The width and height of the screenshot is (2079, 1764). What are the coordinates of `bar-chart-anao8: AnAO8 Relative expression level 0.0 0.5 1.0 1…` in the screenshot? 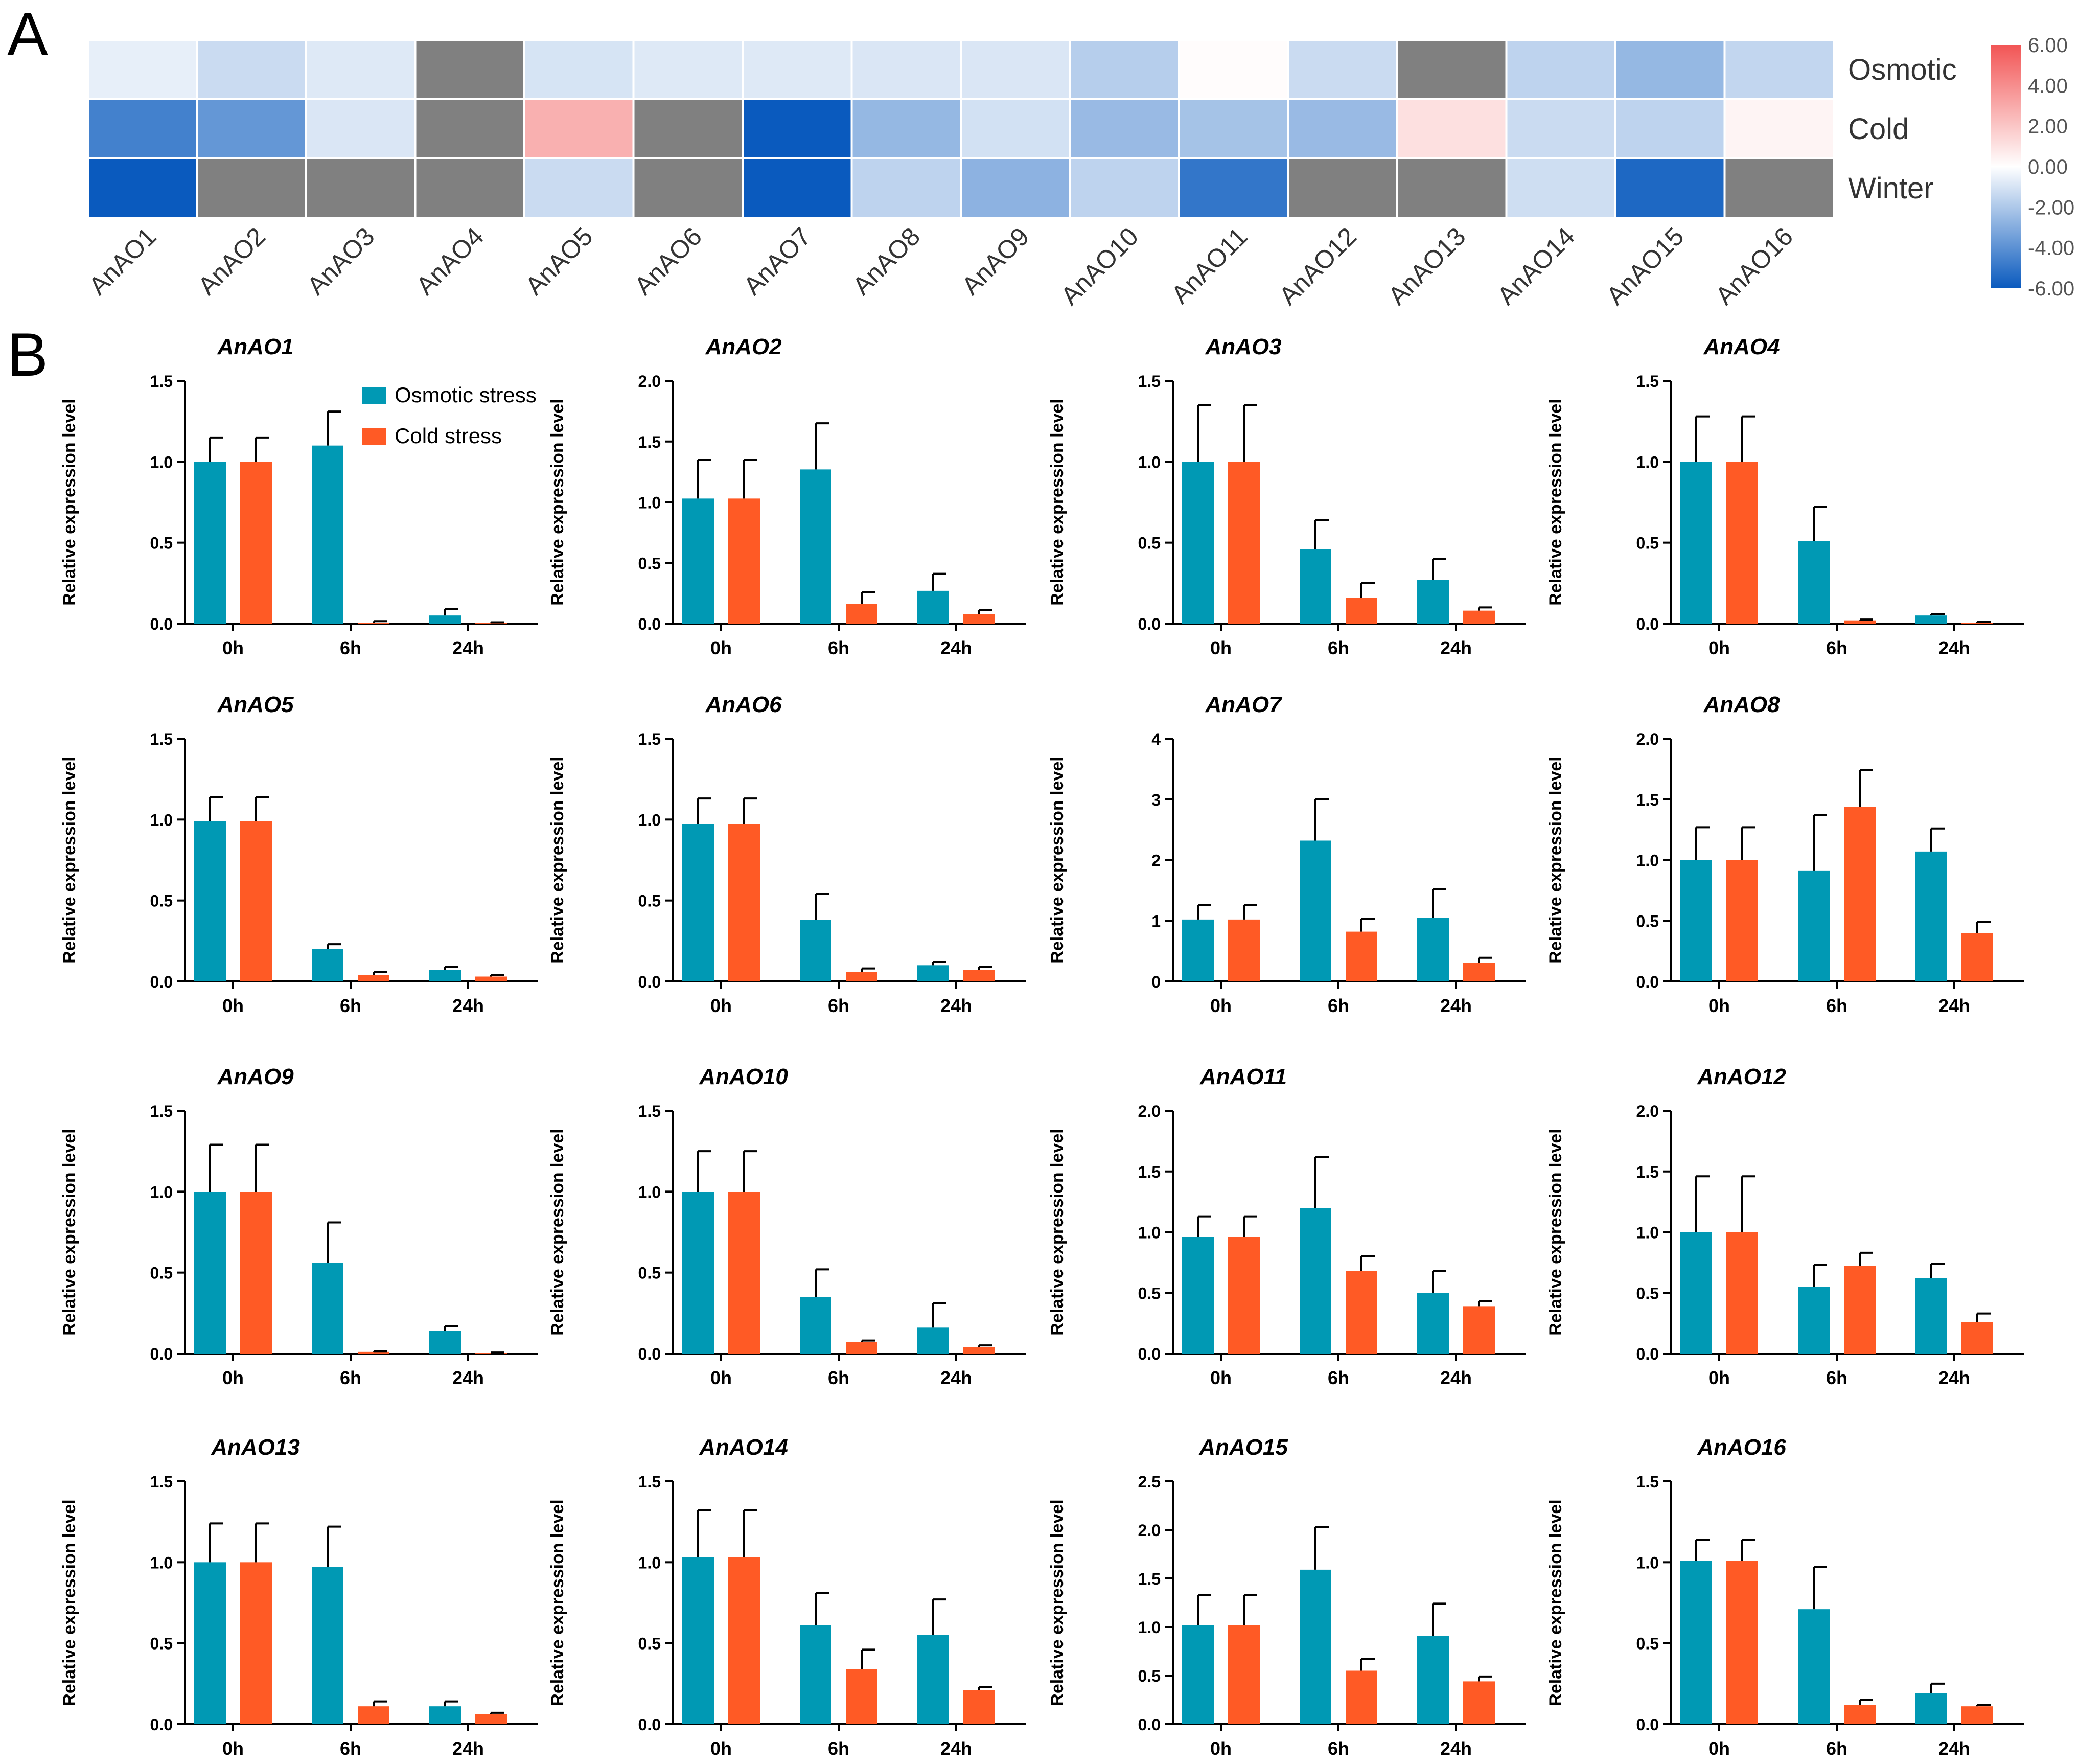 It's located at (1785, 854).